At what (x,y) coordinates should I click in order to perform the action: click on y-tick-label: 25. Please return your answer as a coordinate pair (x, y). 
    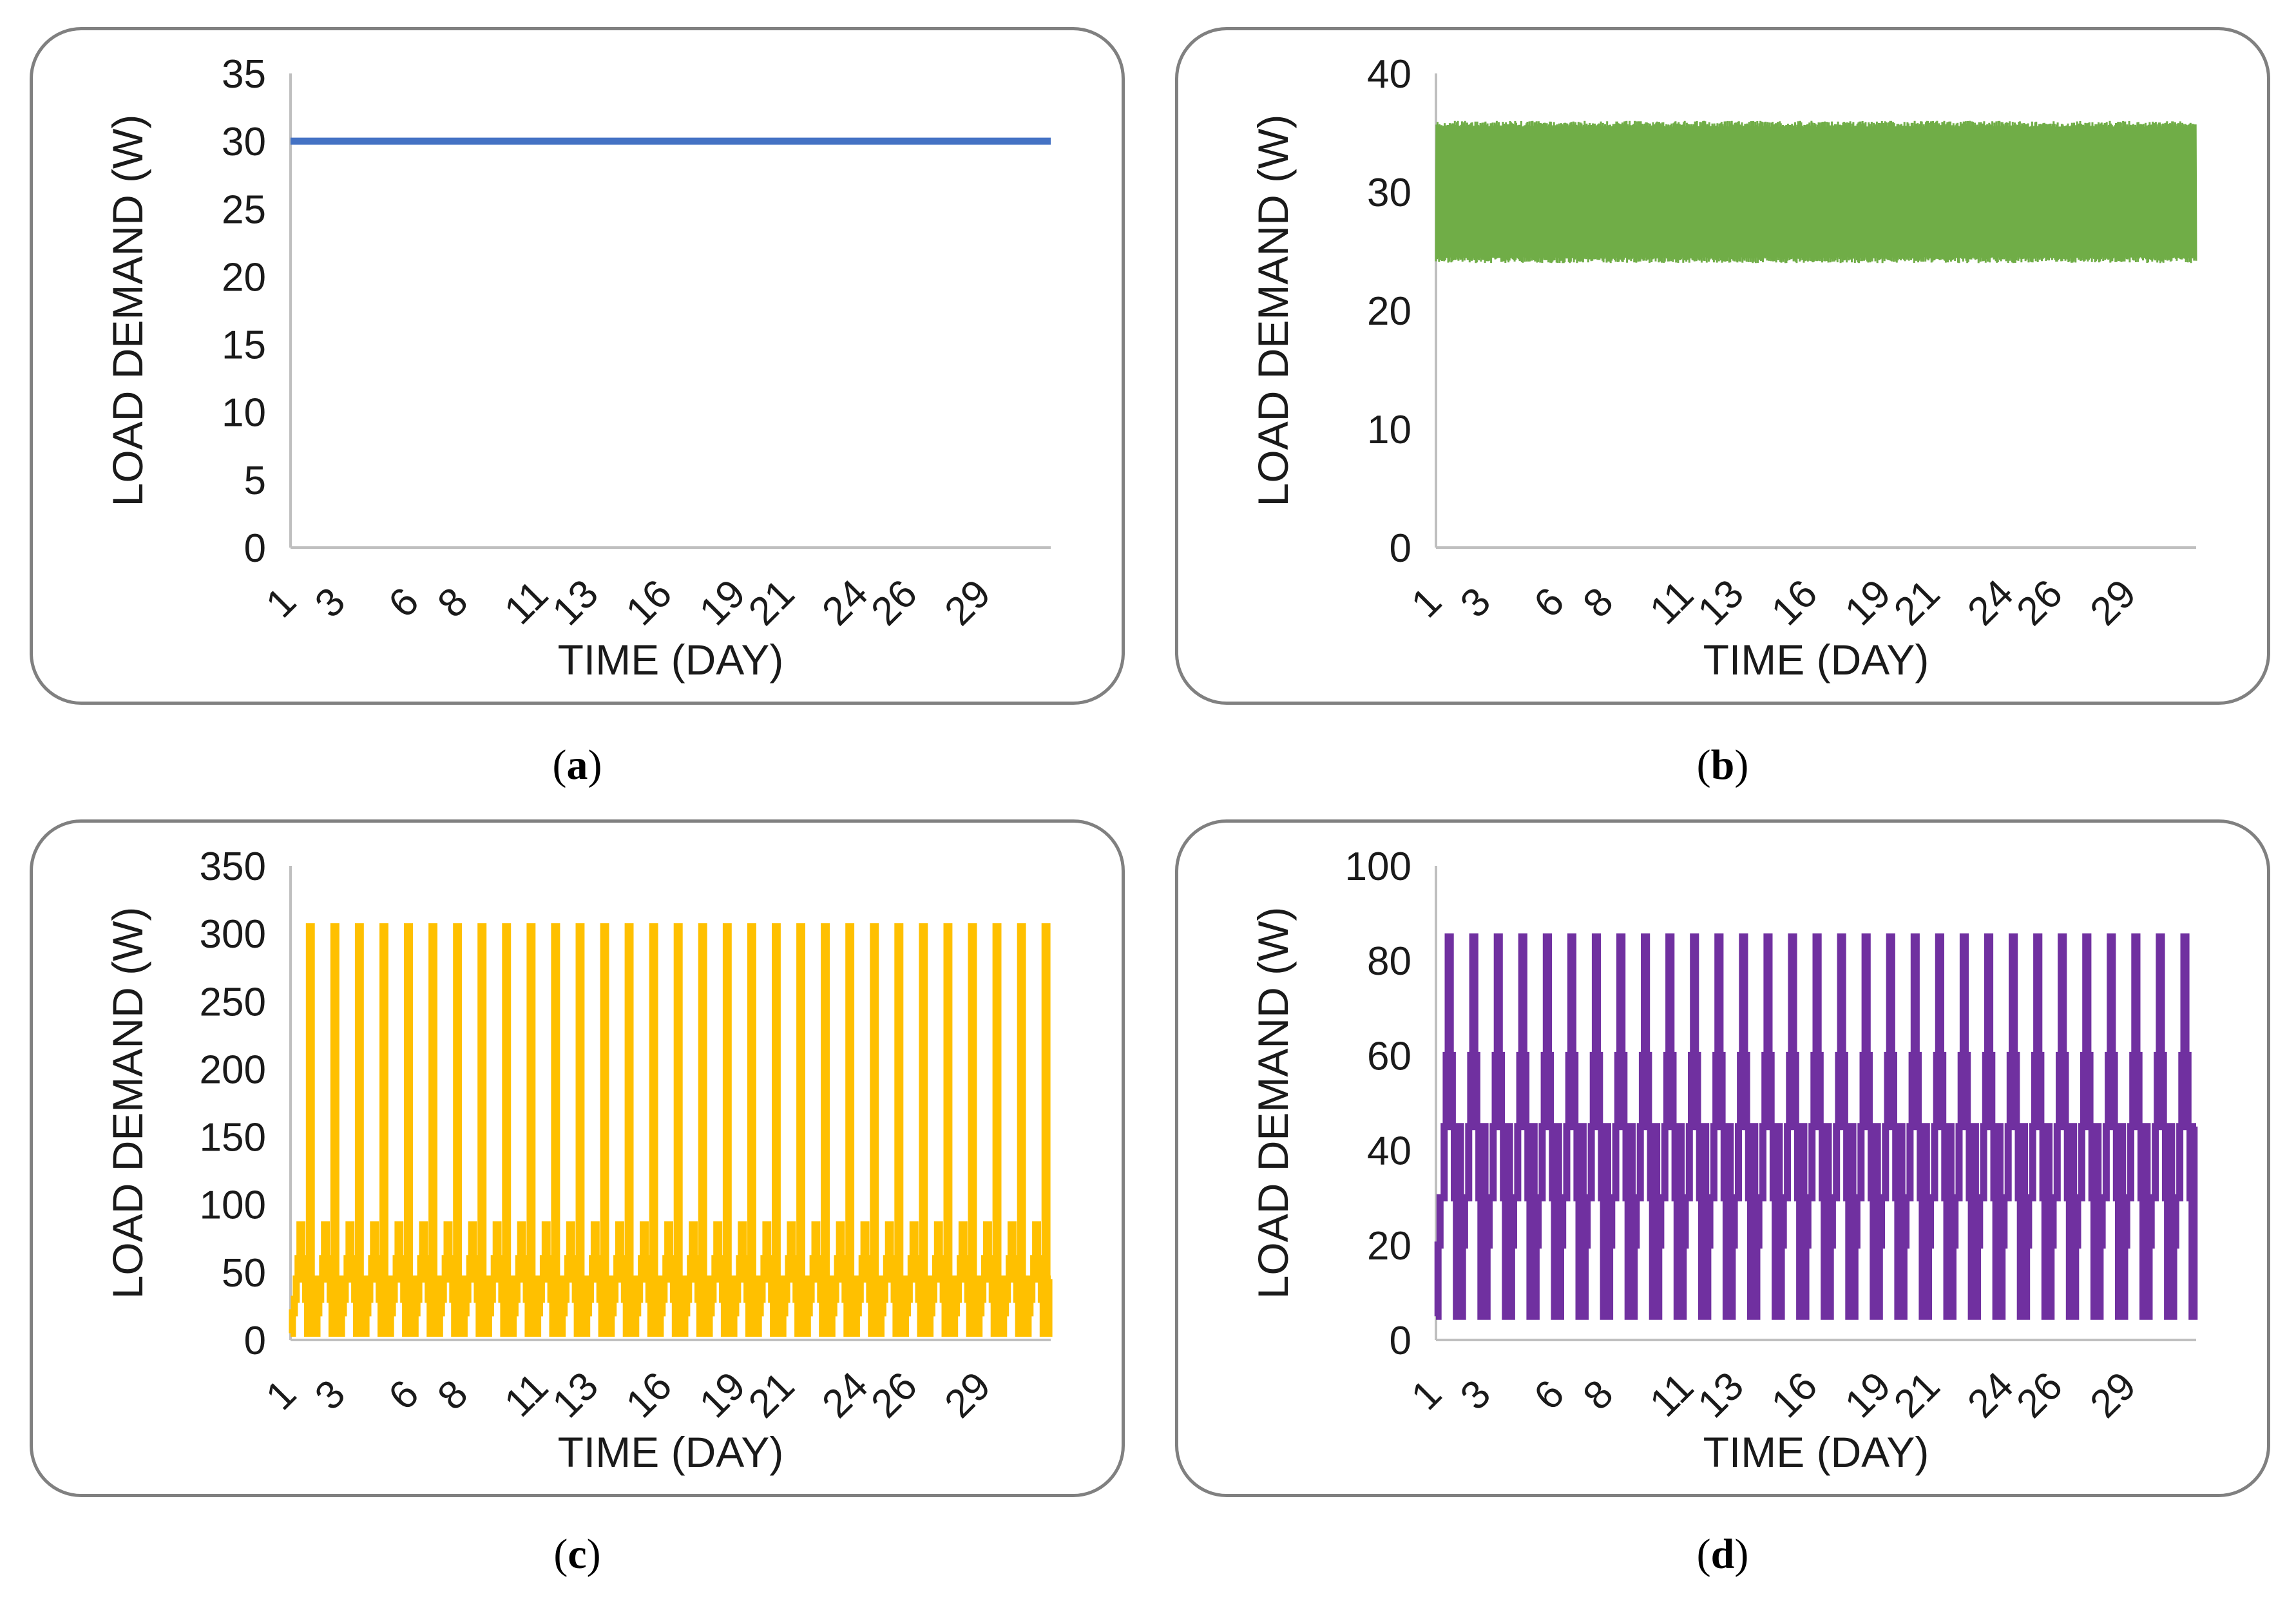
    Looking at the image, I should click on (244, 209).